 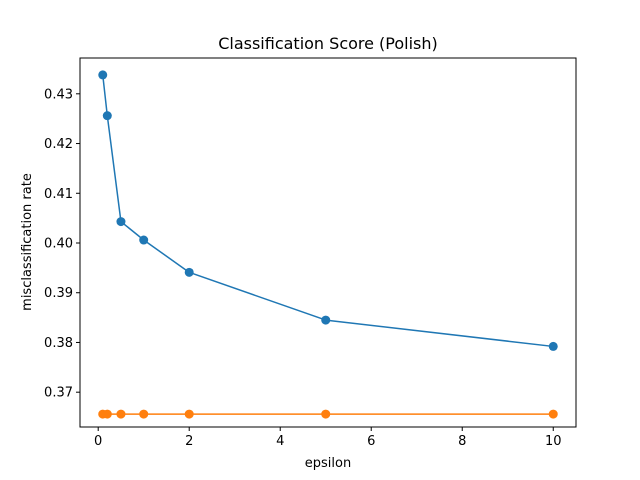 What do you see at coordinates (58, 343) in the screenshot?
I see `y-tick-label: 0.38` at bounding box center [58, 343].